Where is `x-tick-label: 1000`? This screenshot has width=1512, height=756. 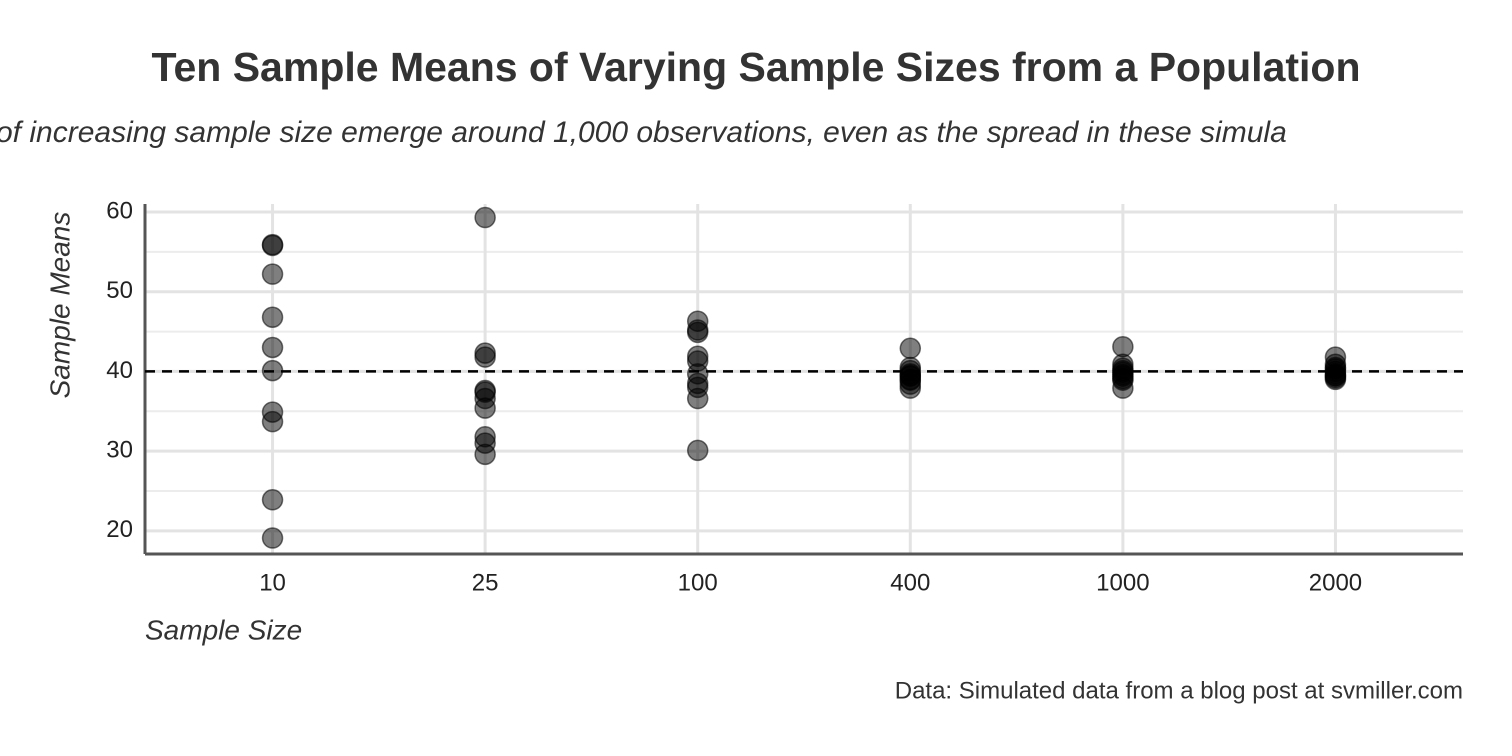 x-tick-label: 1000 is located at coordinates (1122, 582).